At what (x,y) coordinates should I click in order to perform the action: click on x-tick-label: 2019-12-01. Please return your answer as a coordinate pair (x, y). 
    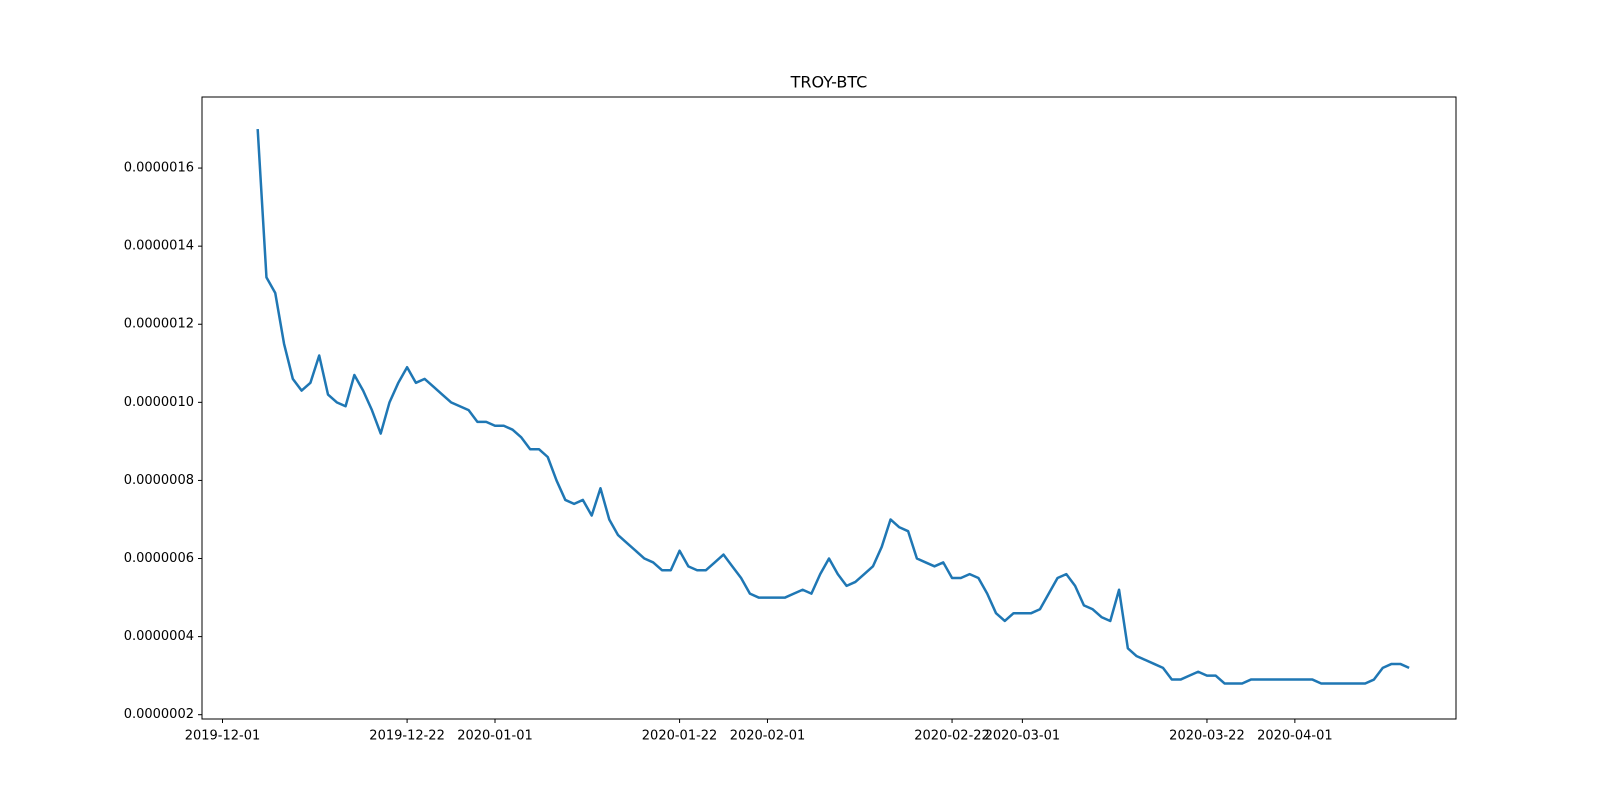
    Looking at the image, I should click on (223, 736).